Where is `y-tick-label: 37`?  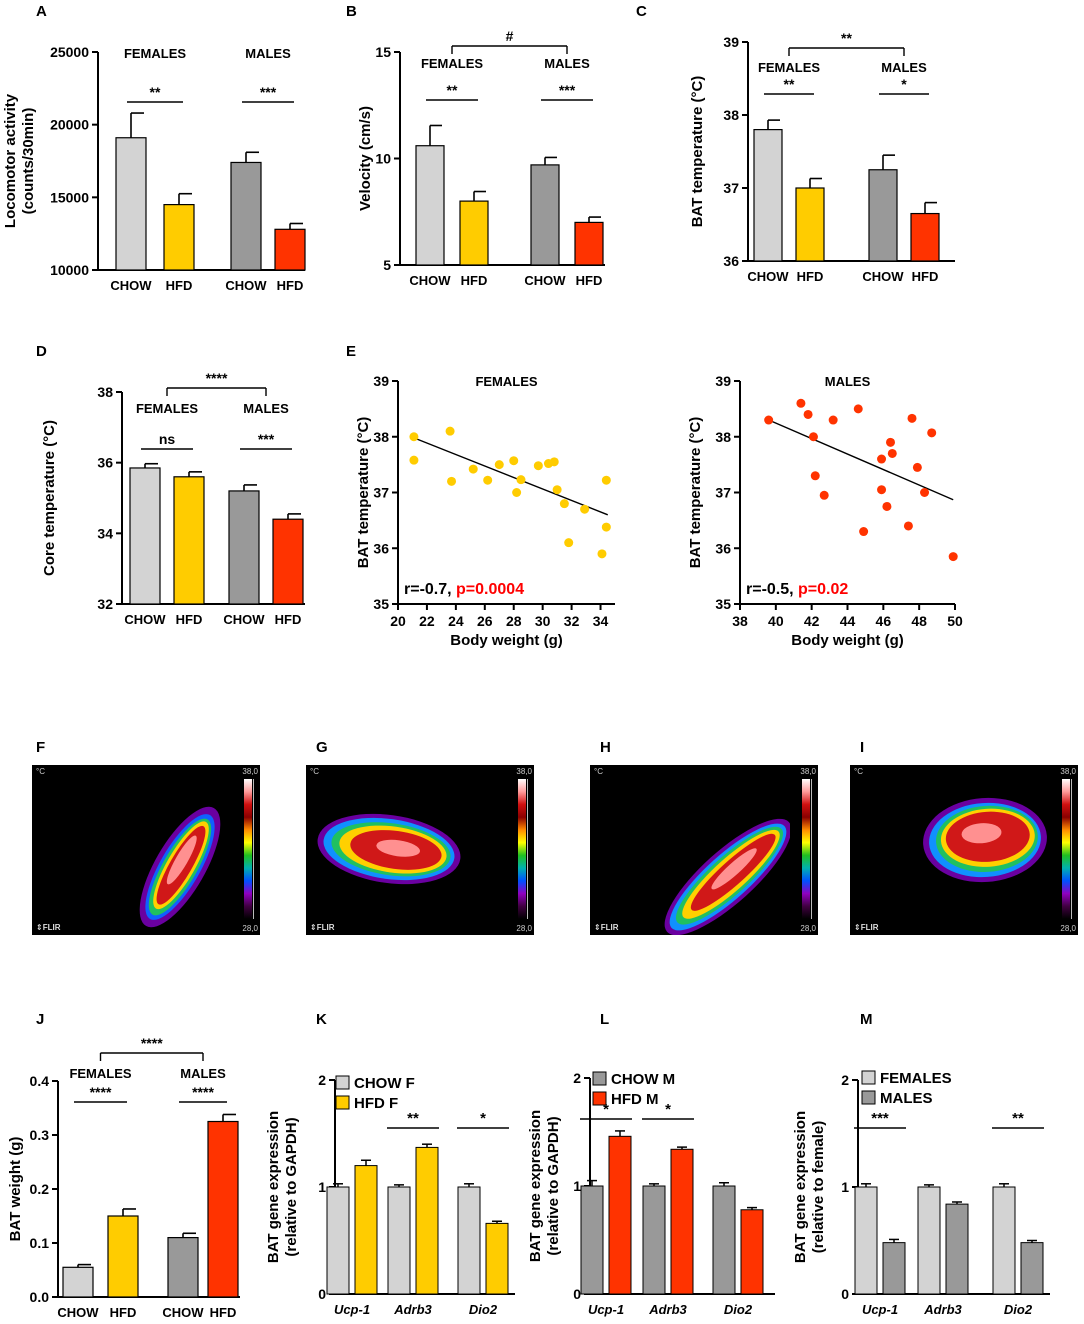
y-tick-label: 37 is located at coordinates (731, 188).